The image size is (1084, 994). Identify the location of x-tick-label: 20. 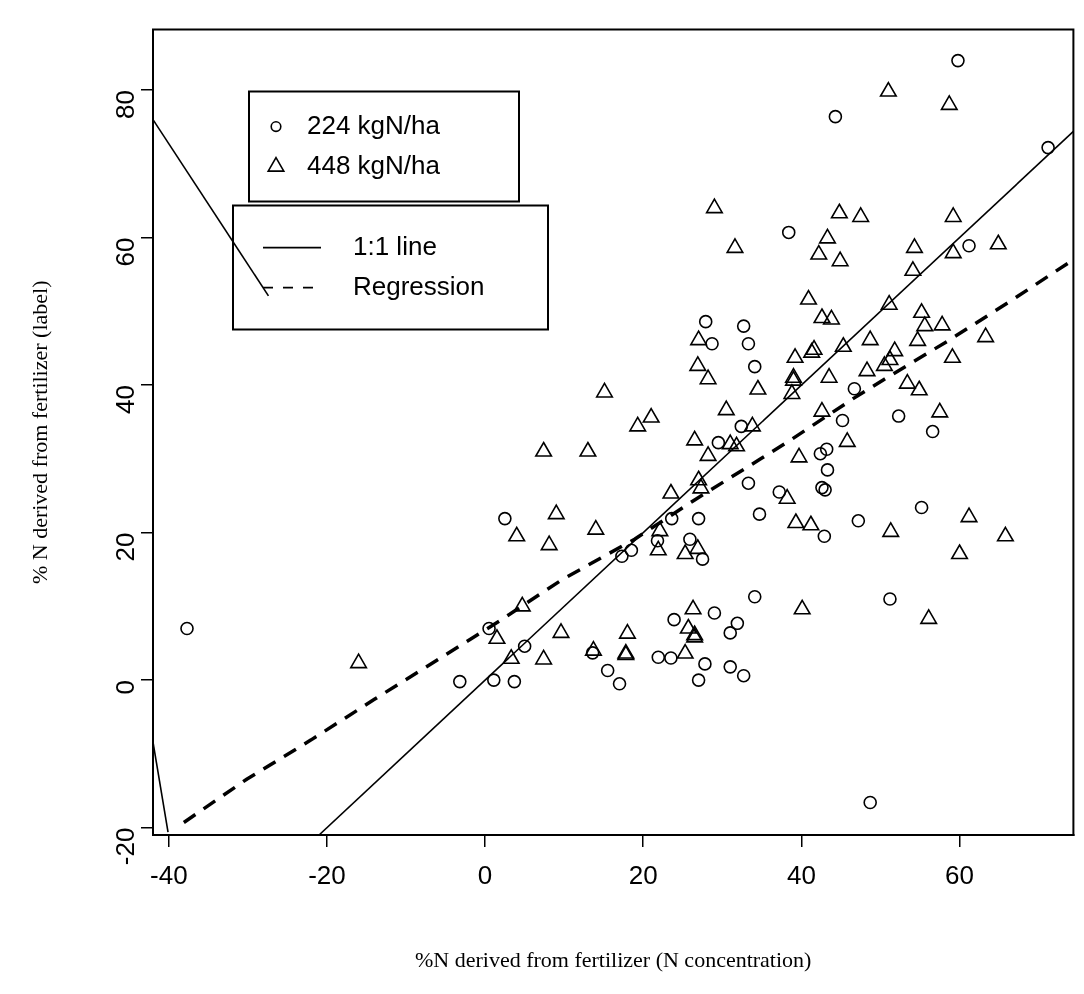
(643, 874).